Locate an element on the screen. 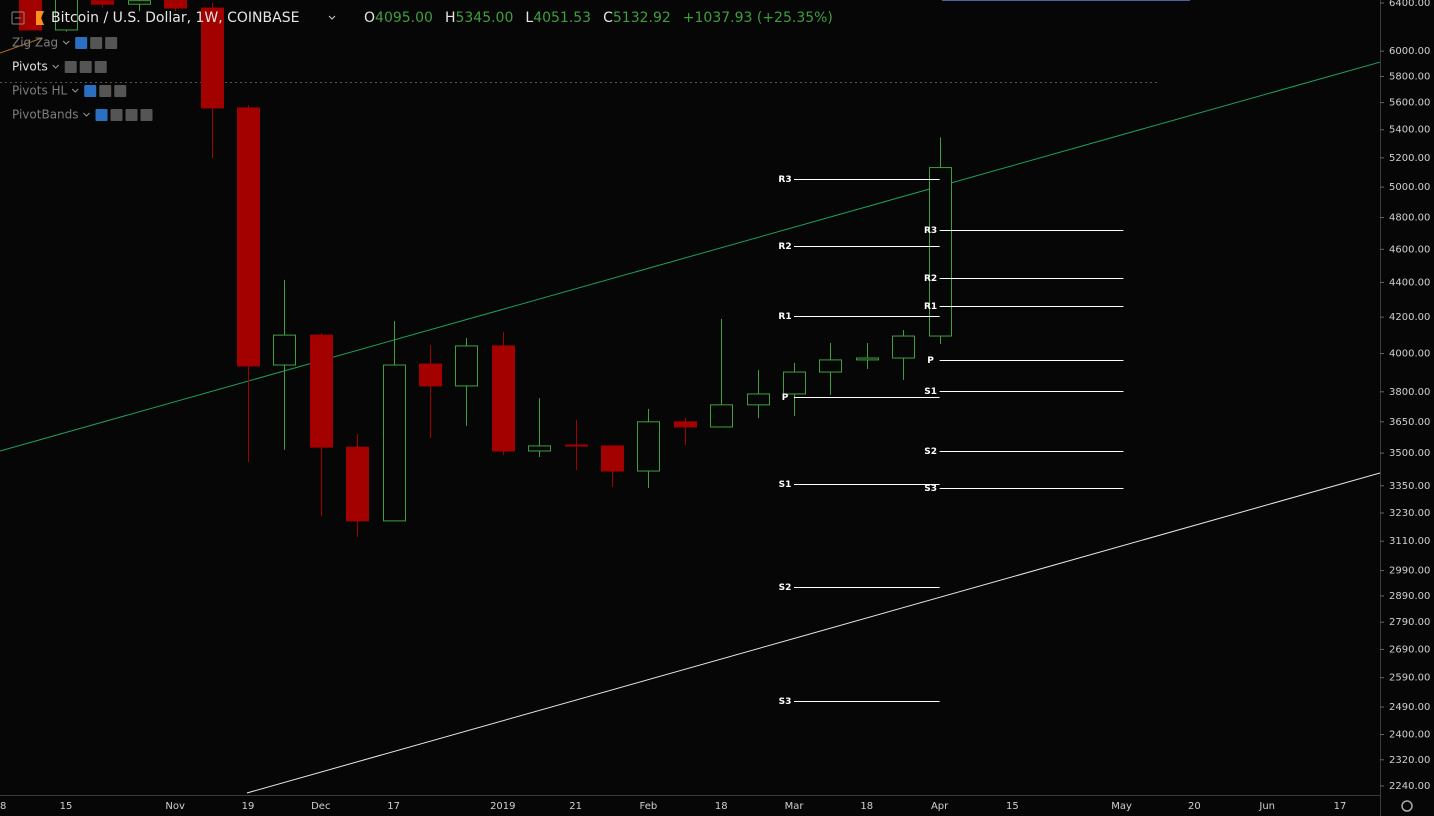 The width and height of the screenshot is (1434, 816). y-tick-label: 3650.00 is located at coordinates (1409, 422).